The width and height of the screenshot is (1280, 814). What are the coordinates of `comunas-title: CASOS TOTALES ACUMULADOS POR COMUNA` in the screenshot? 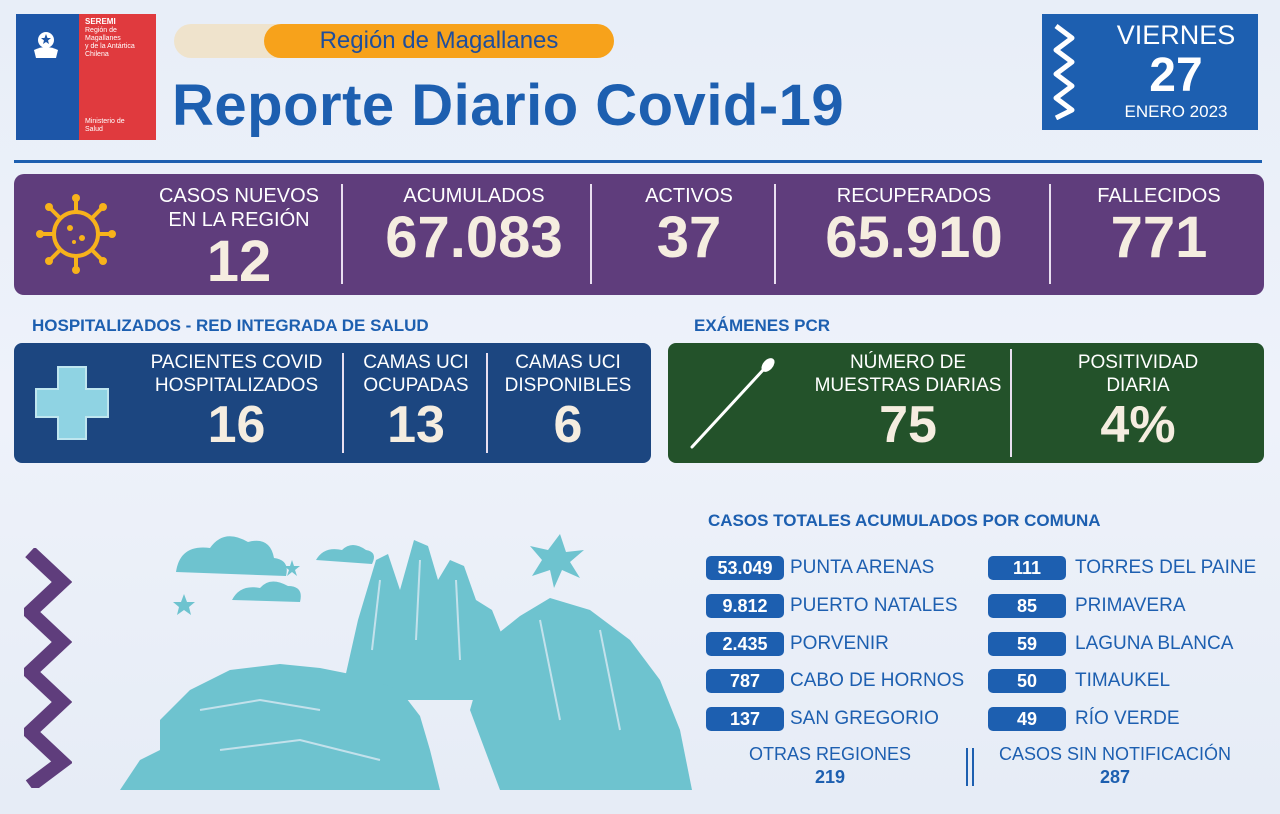 It's located at (904, 520).